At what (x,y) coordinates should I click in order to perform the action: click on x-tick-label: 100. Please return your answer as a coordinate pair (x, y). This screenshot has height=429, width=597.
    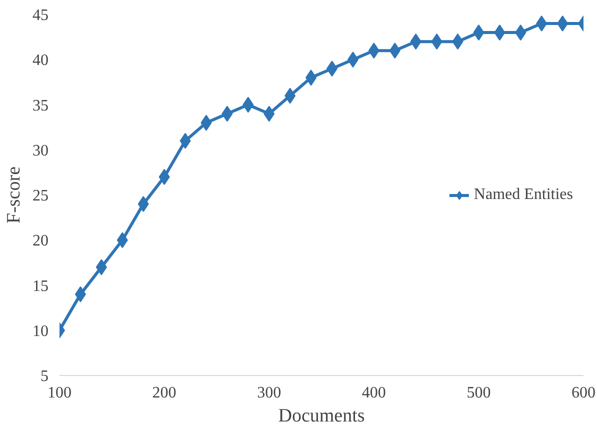
    Looking at the image, I should click on (60, 393).